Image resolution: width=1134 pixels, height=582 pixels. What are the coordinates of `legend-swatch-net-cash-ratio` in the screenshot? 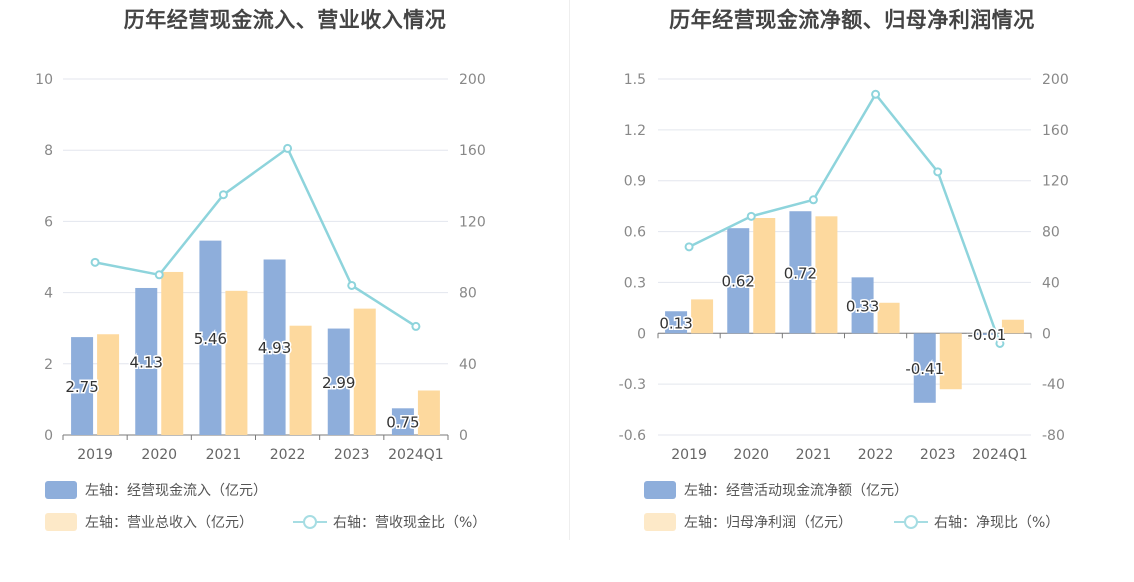 It's located at (911, 522).